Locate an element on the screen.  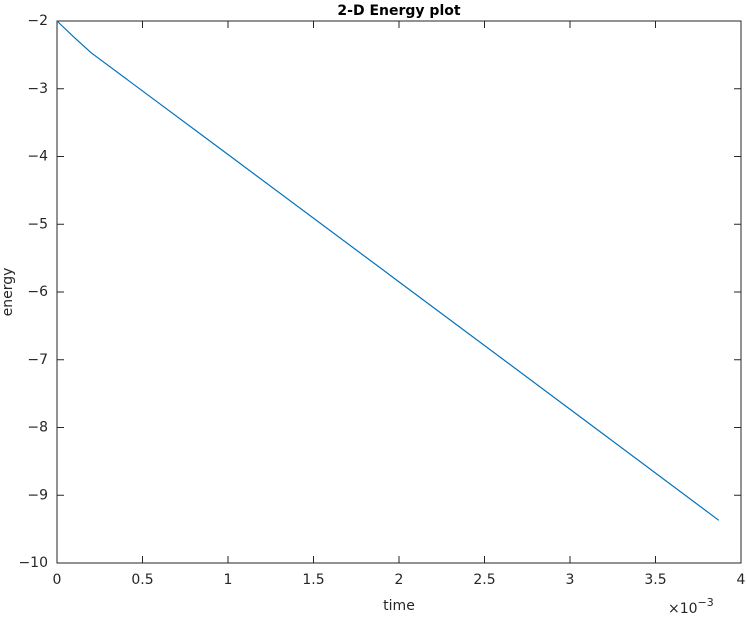
x-tick-label: 1 is located at coordinates (228, 580).